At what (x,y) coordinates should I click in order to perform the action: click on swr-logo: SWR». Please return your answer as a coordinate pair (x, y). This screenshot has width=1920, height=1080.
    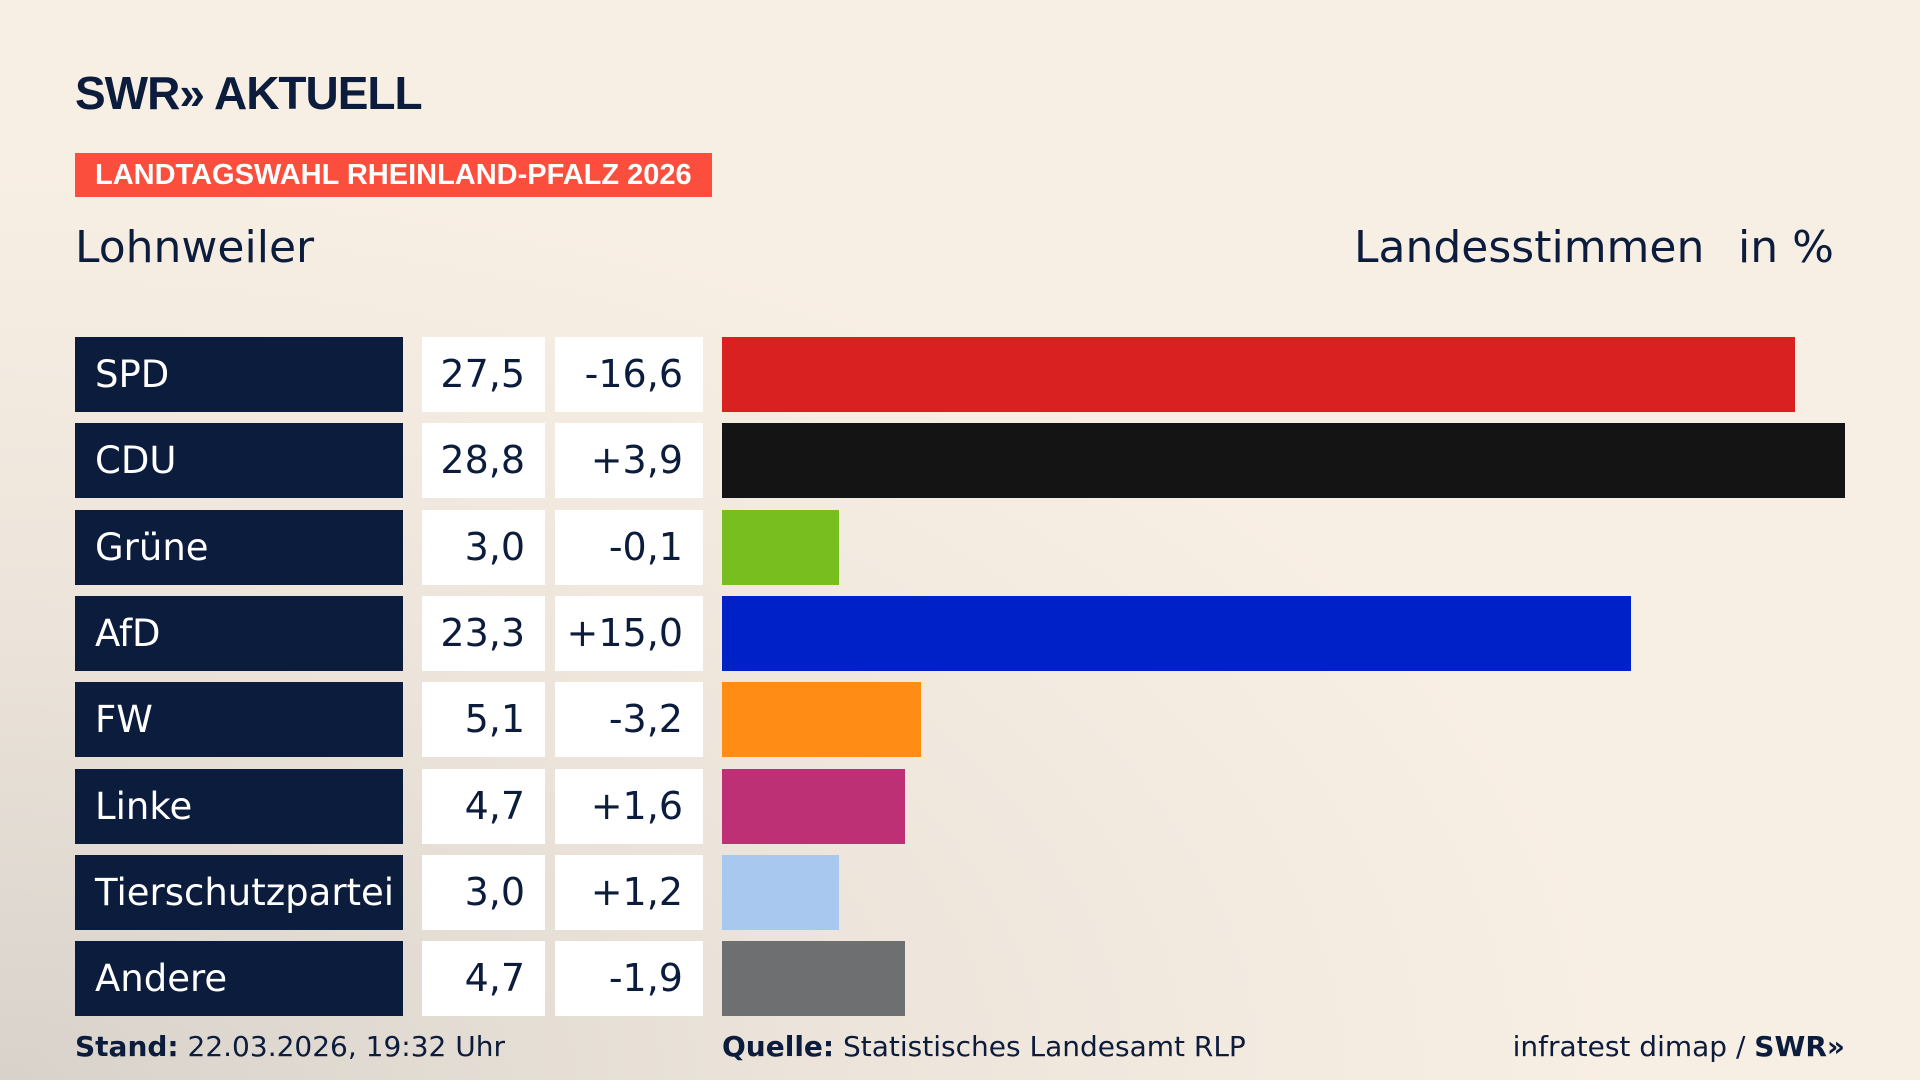
    Looking at the image, I should click on (1799, 1046).